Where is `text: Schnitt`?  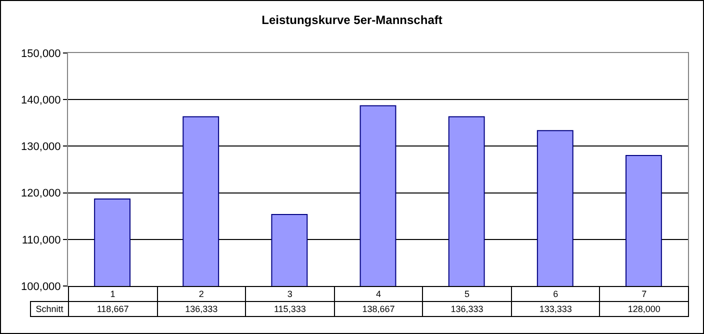 text: Schnitt is located at coordinates (49, 309).